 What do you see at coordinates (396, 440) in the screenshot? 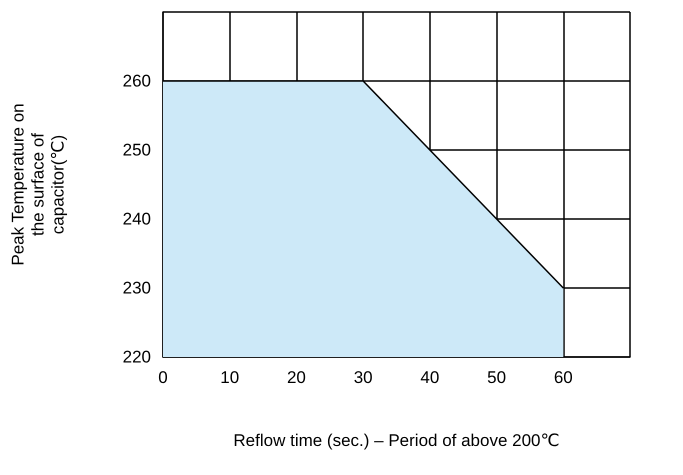
I see `x-axis-title: Reflow time (sec.) – Period of above 200℃` at bounding box center [396, 440].